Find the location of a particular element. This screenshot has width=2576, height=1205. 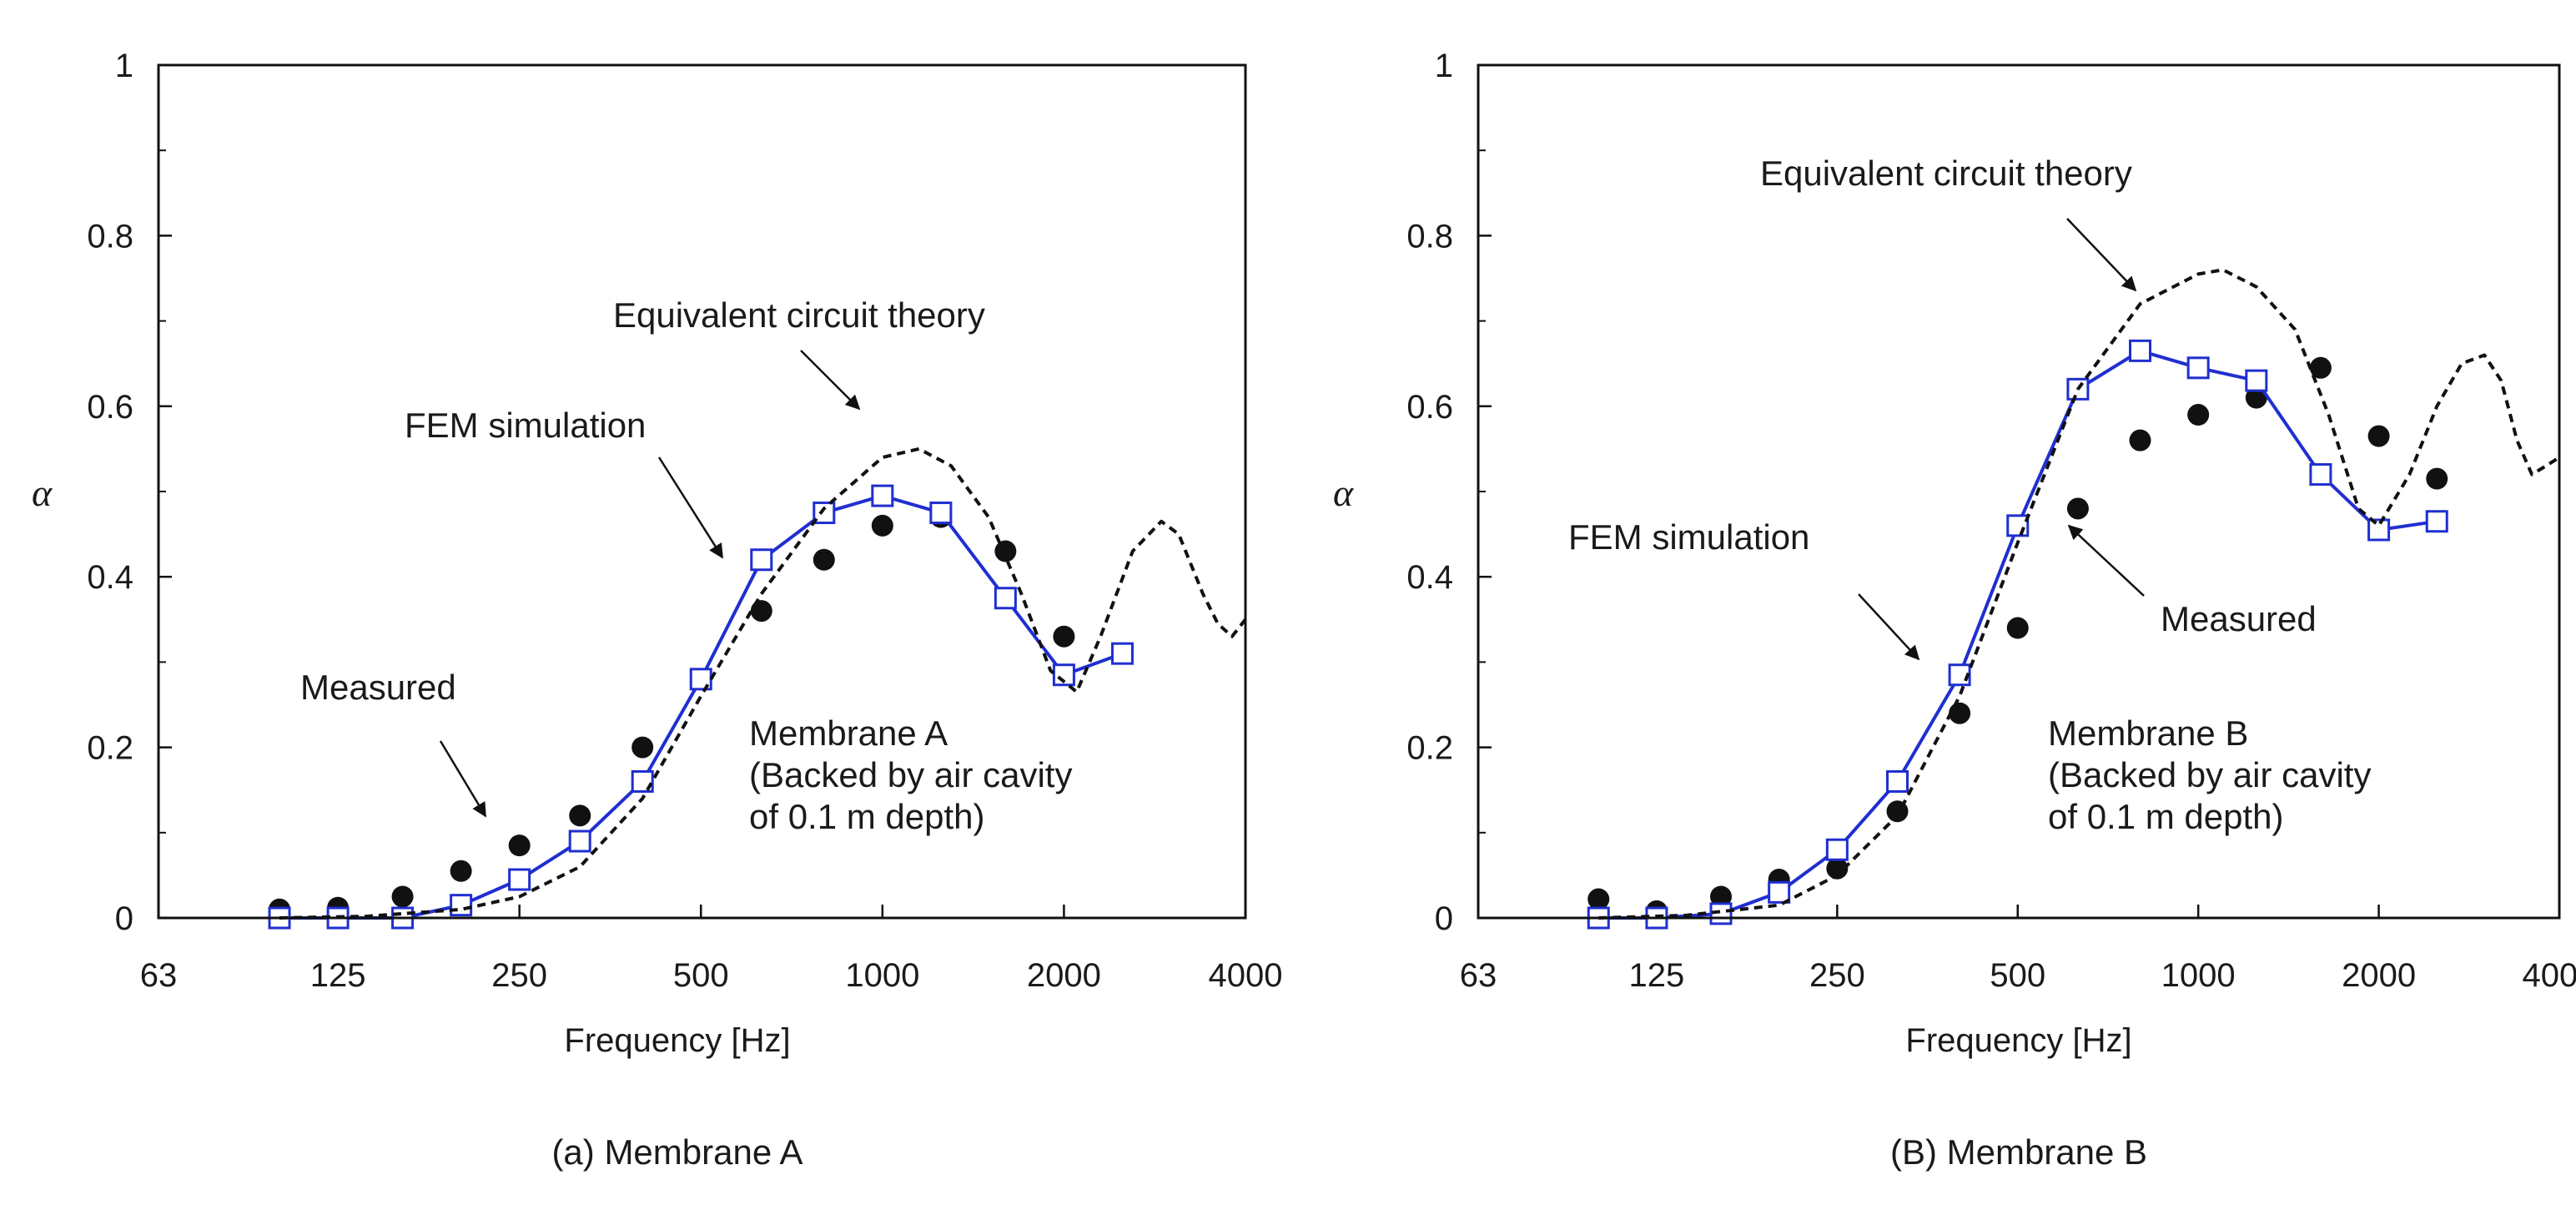

panel-a-membrane-label: Membrane A is located at coordinates (848, 733).